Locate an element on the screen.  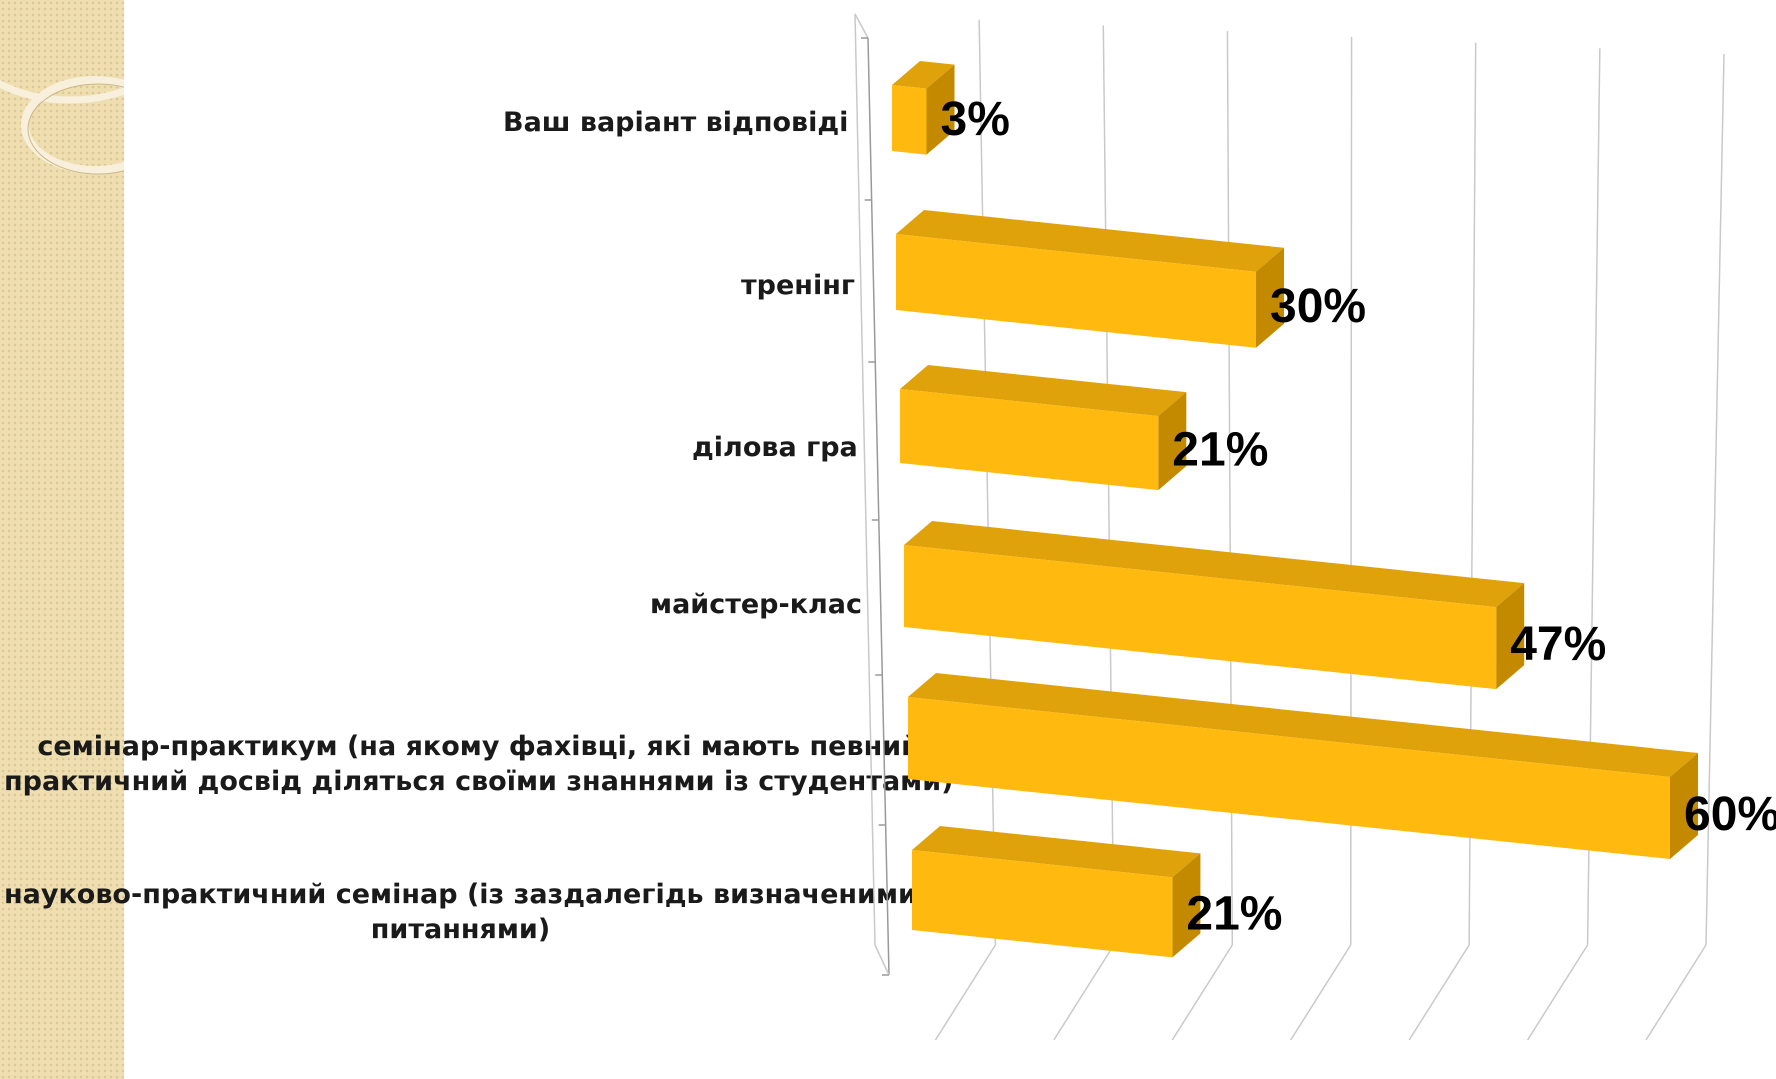
decorative-side-strip is located at coordinates (62, 539).